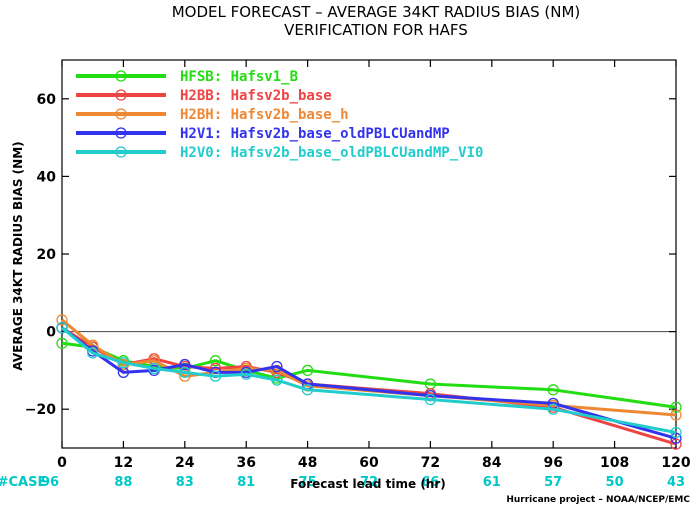  I want to click on y-axis-label: AVERAGE 34KT RADIUS BIAS (NM), so click(18, 255).